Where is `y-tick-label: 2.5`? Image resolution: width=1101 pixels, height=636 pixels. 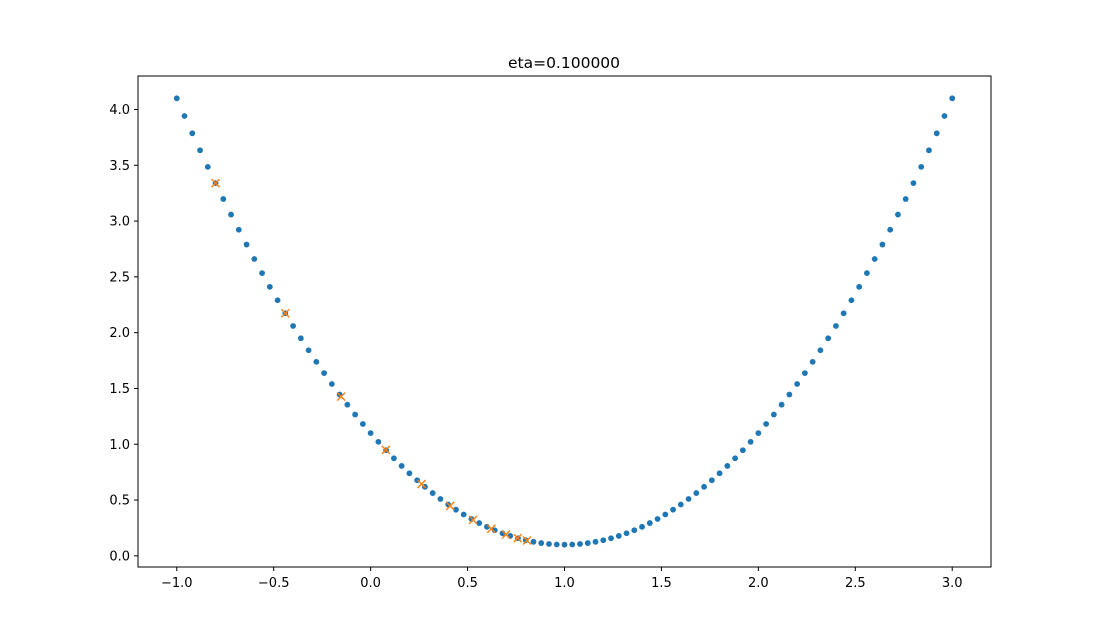
y-tick-label: 2.5 is located at coordinates (119, 277).